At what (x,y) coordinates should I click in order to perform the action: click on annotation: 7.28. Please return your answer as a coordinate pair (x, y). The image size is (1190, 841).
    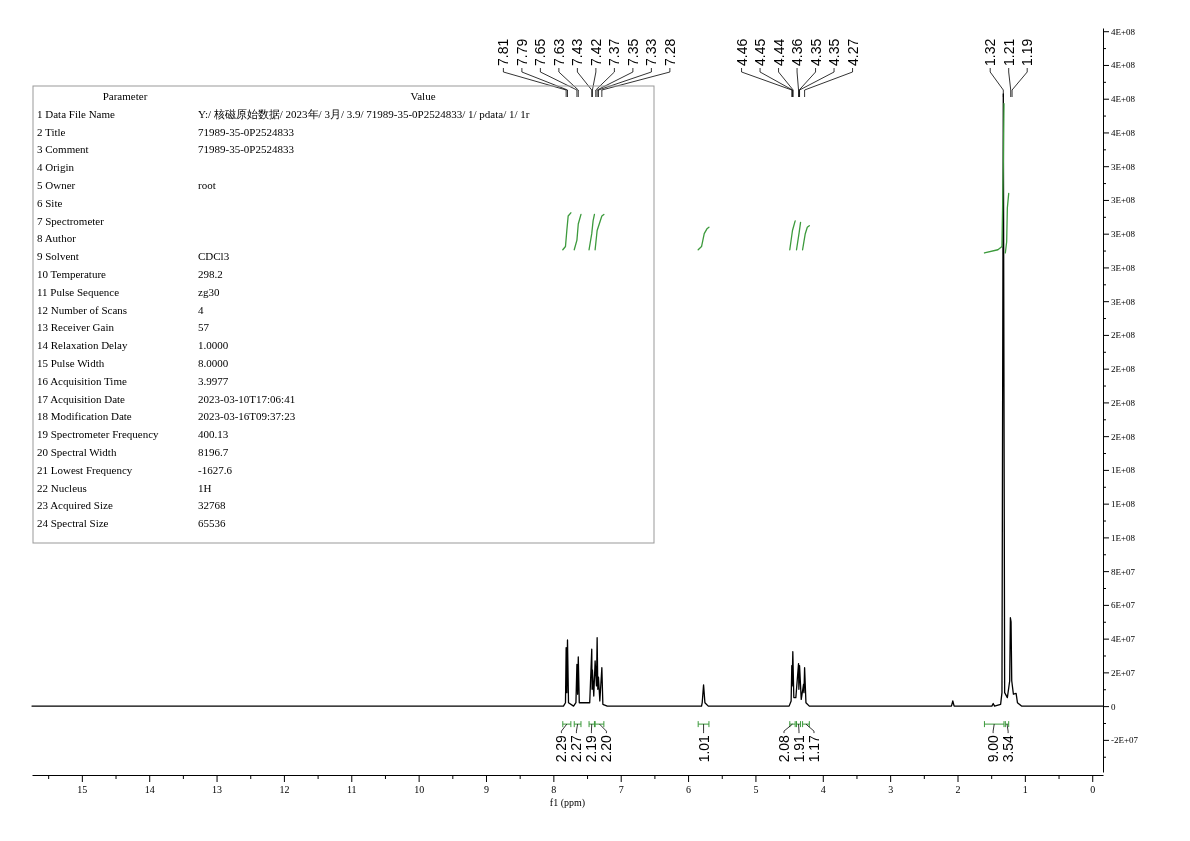
    Looking at the image, I should click on (669, 52).